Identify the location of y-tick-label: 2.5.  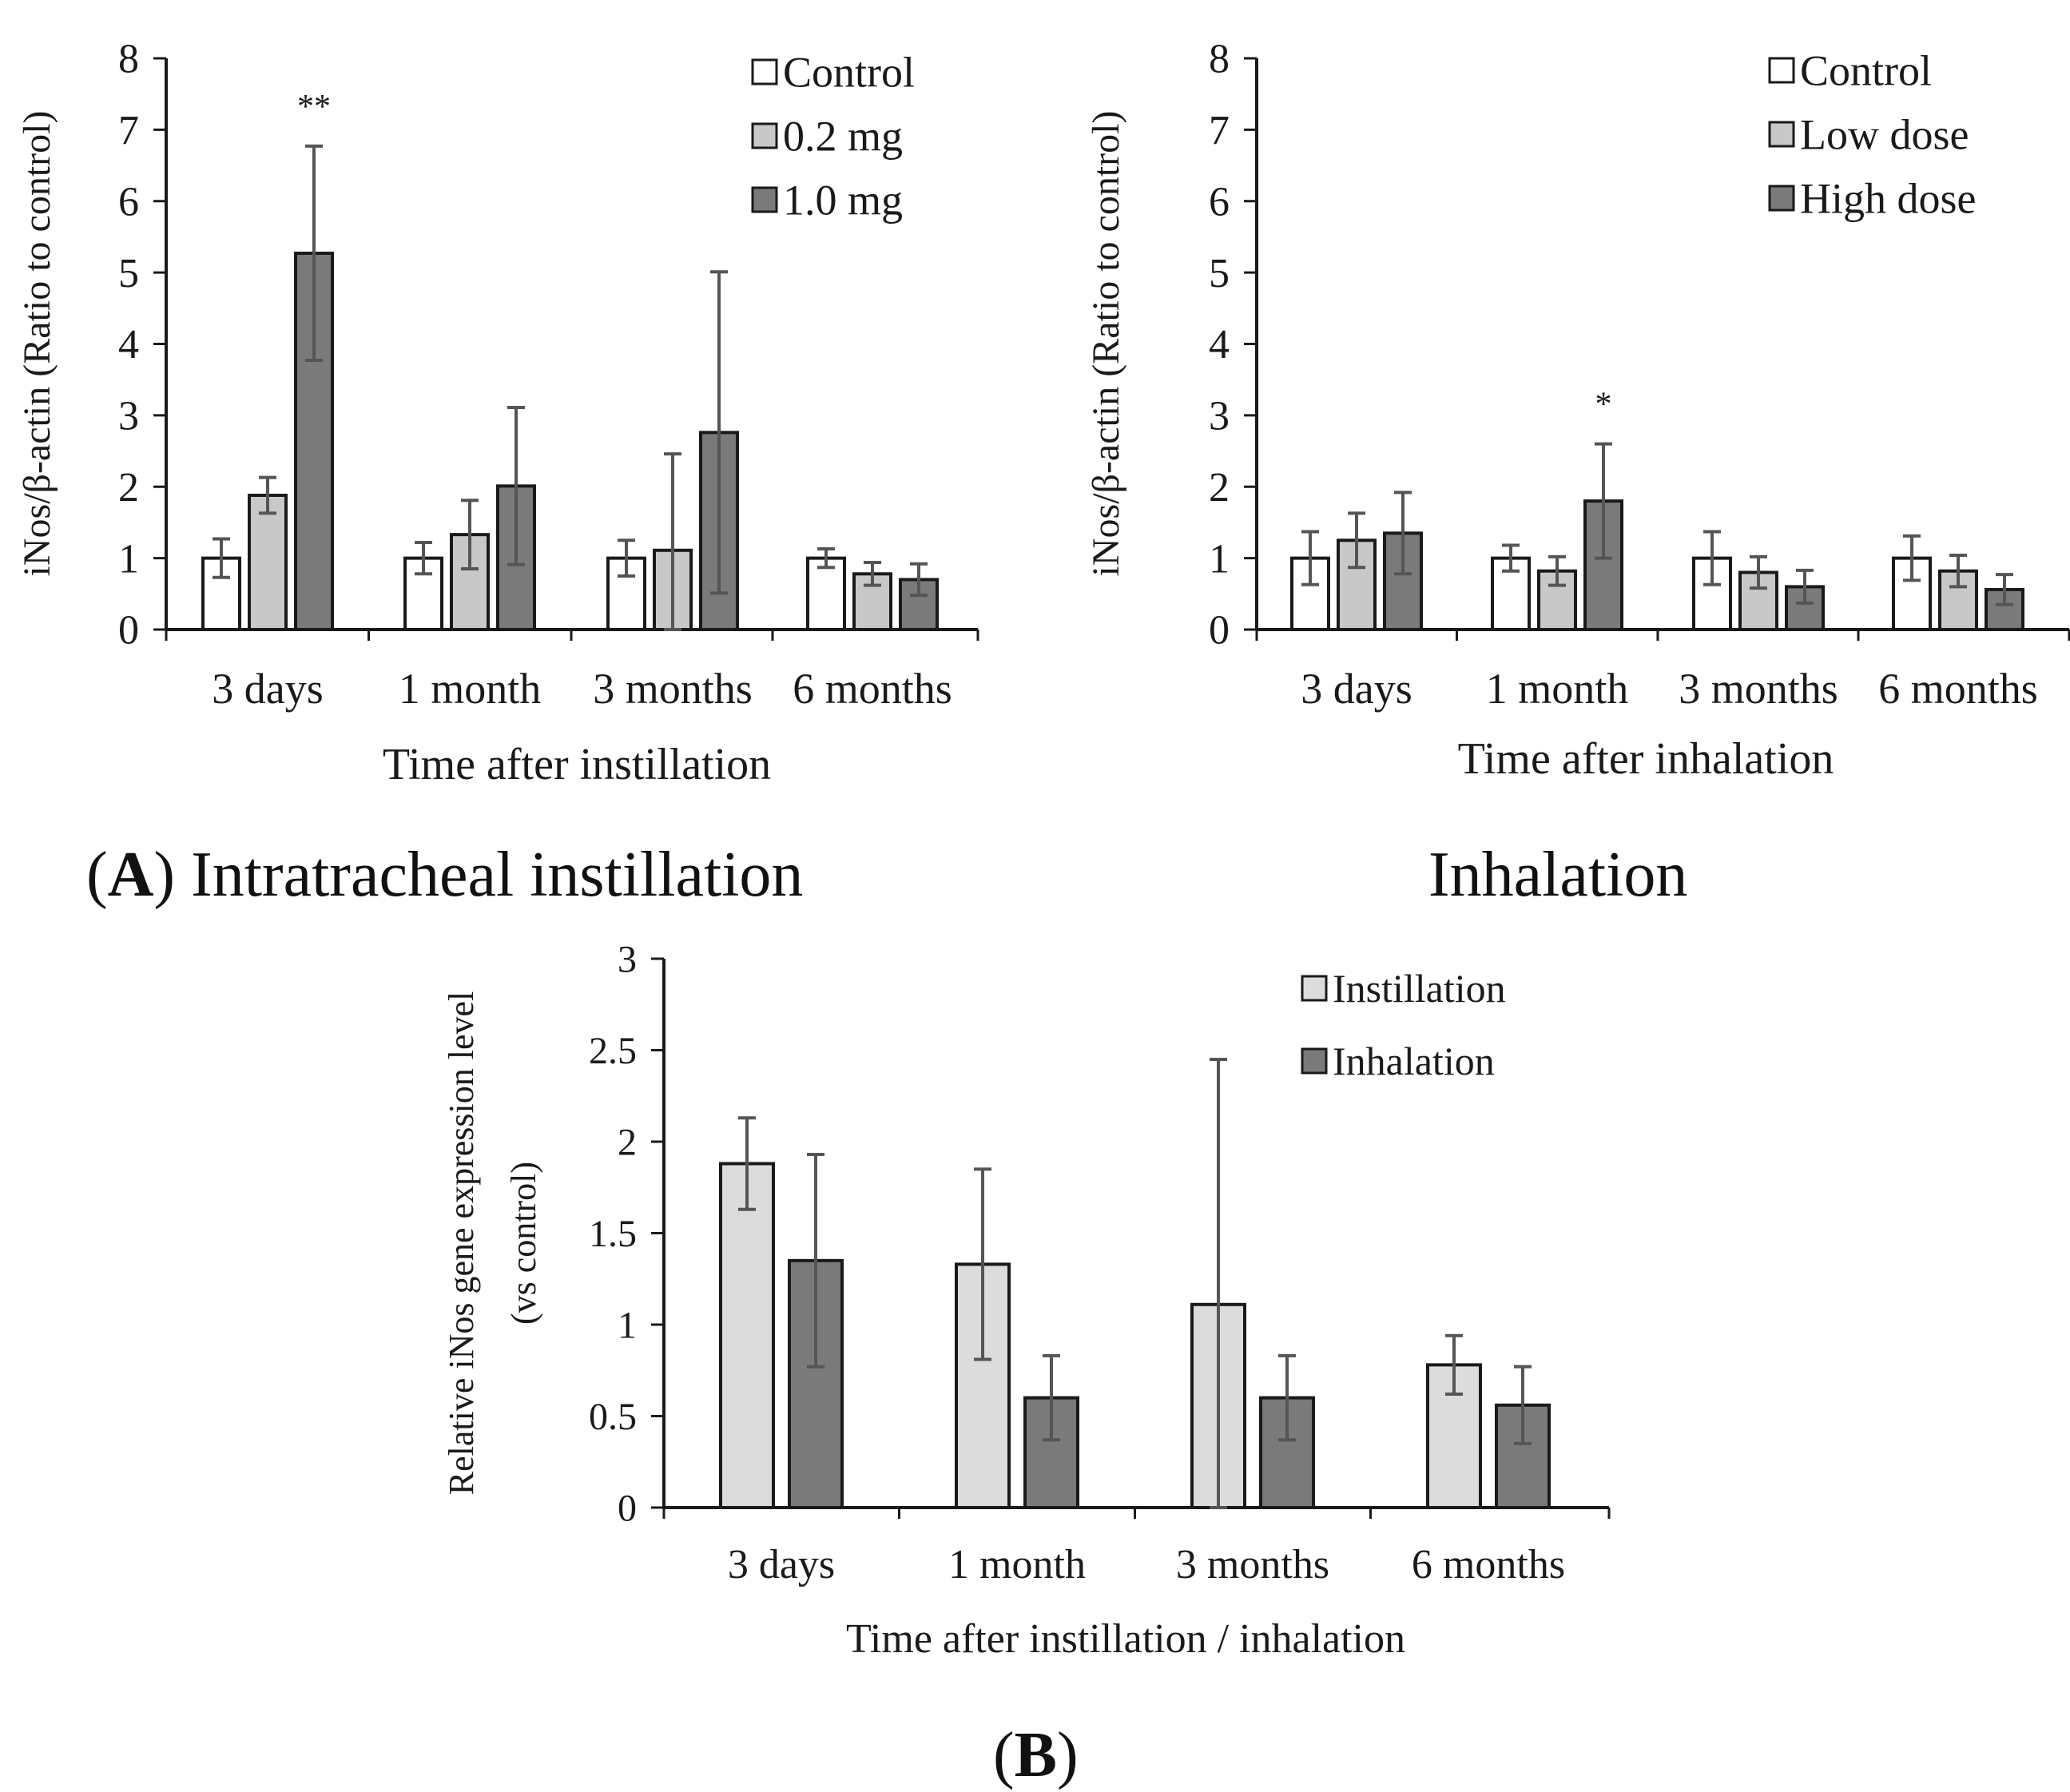
(613, 1051).